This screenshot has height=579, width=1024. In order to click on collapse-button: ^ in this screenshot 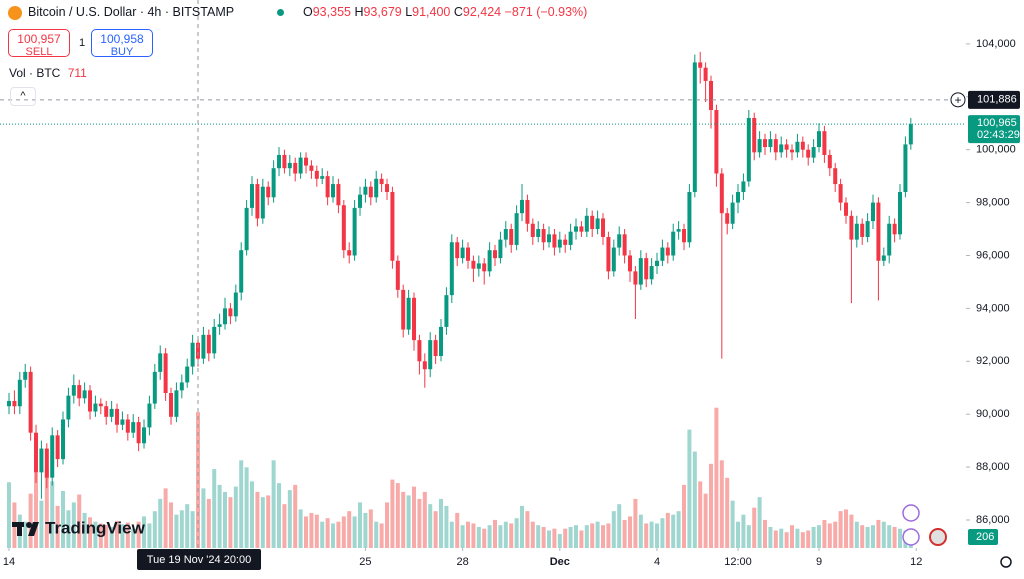, I will do `click(23, 96)`.